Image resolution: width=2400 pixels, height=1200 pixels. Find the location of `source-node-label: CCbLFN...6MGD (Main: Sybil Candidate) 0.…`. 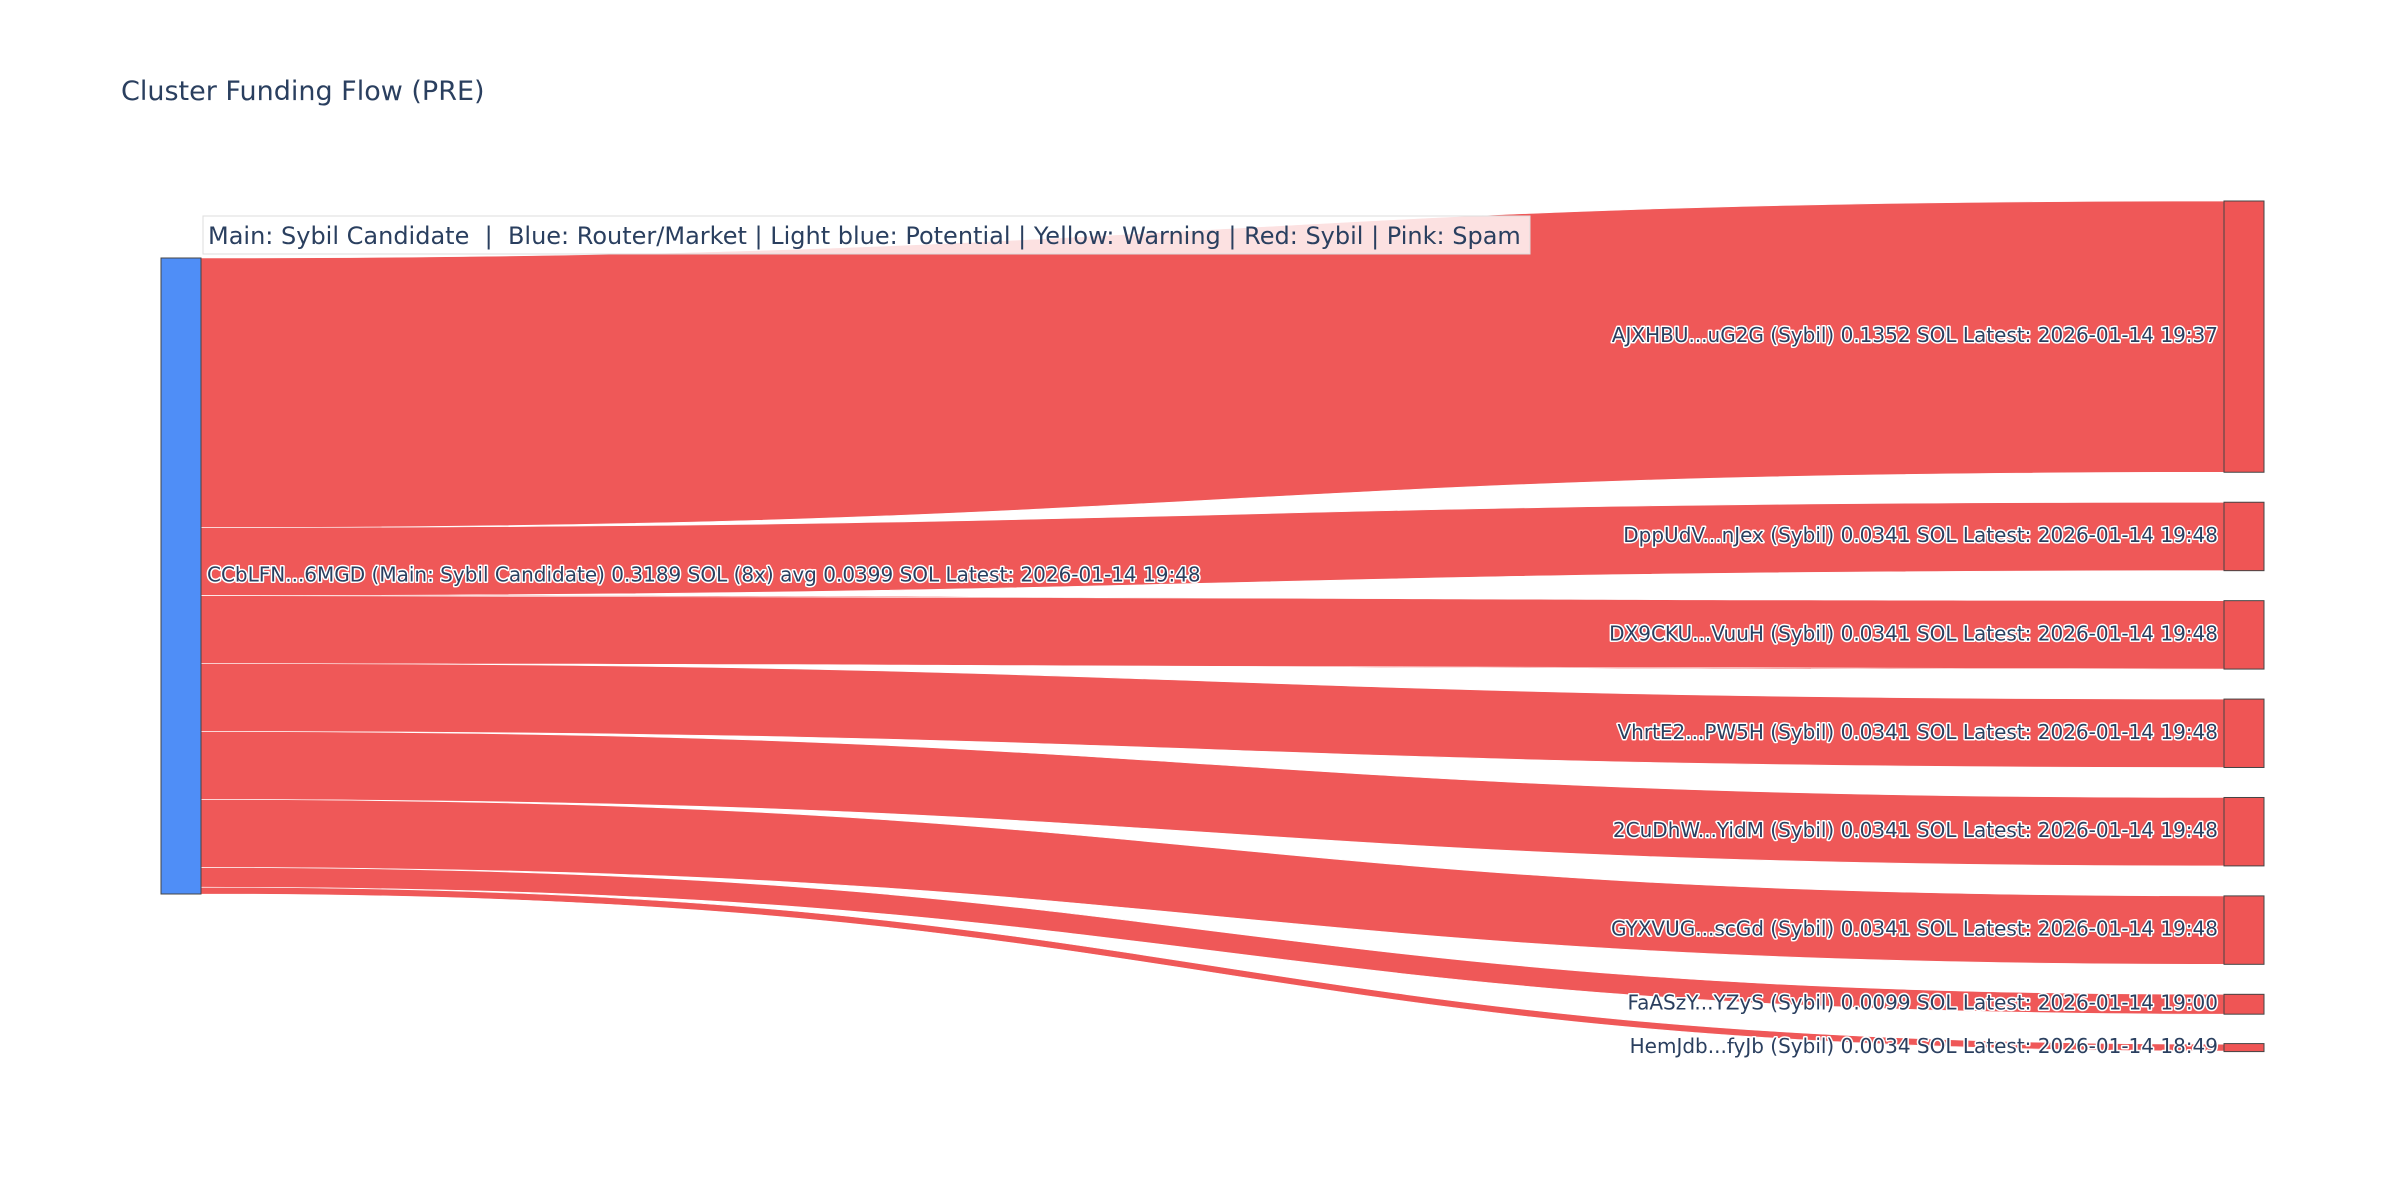

source-node-label: CCbLFN...6MGD (Main: Sybil Candidate) 0.… is located at coordinates (704, 575).